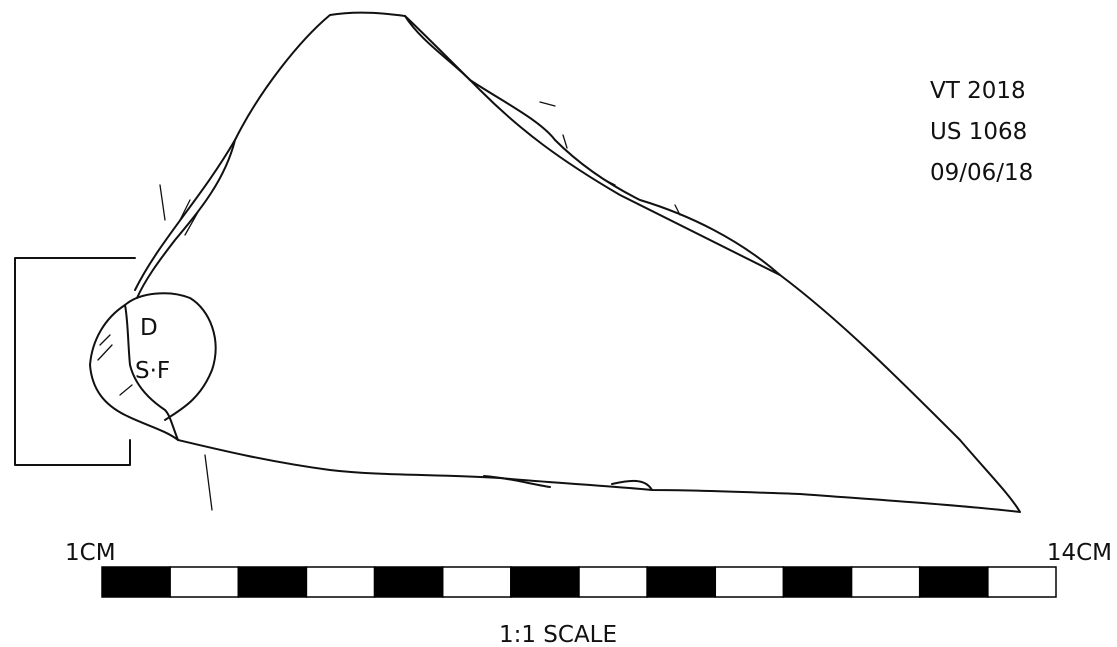 Image resolution: width=1117 pixels, height=647 pixels. Describe the element at coordinates (75, 361) in the screenshot. I see `tag-outline` at that location.